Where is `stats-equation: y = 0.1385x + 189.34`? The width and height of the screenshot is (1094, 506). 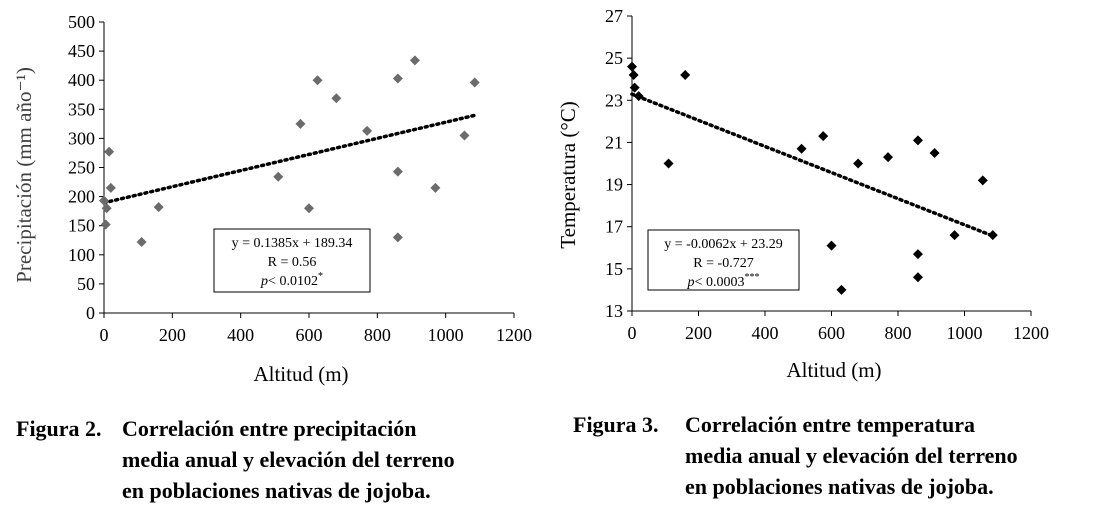 stats-equation: y = 0.1385x + 189.34 is located at coordinates (292, 243).